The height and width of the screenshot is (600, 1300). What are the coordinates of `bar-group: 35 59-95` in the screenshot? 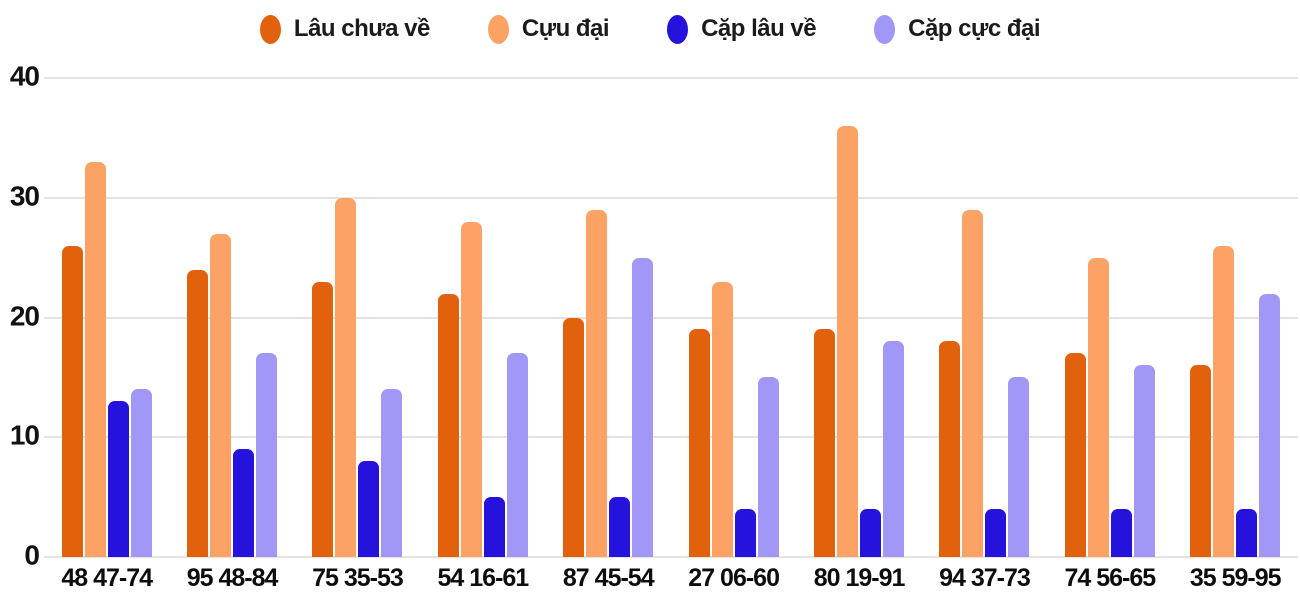 It's located at (1235, 335).